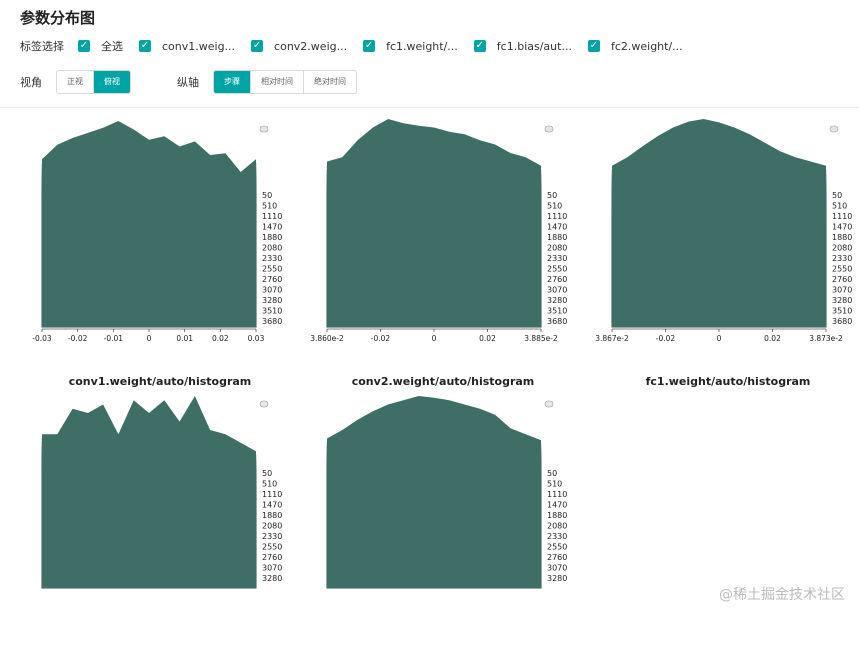 Image resolution: width=859 pixels, height=652 pixels. What do you see at coordinates (327, 338) in the screenshot?
I see `x-tick-label: 3.860e-2` at bounding box center [327, 338].